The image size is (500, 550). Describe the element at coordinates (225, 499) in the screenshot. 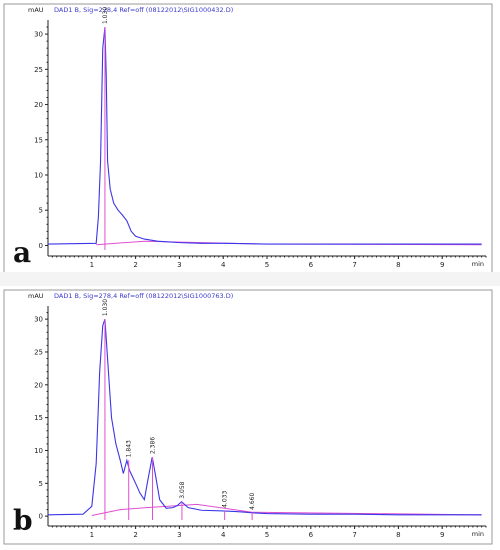

I see `peak-label: 4.033` at that location.